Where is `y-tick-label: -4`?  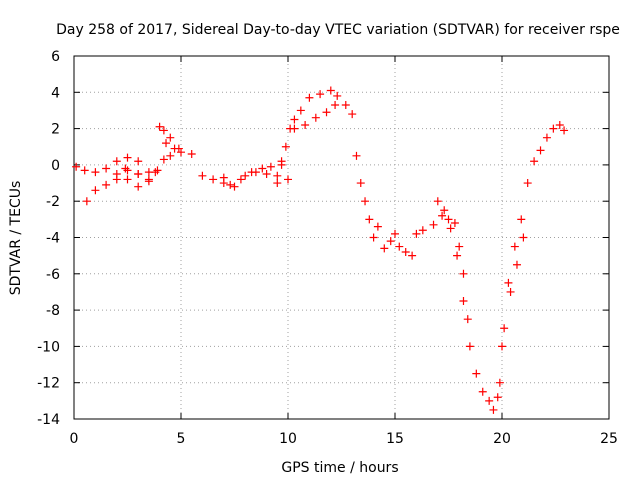
y-tick-label: -4 is located at coordinates (53, 239).